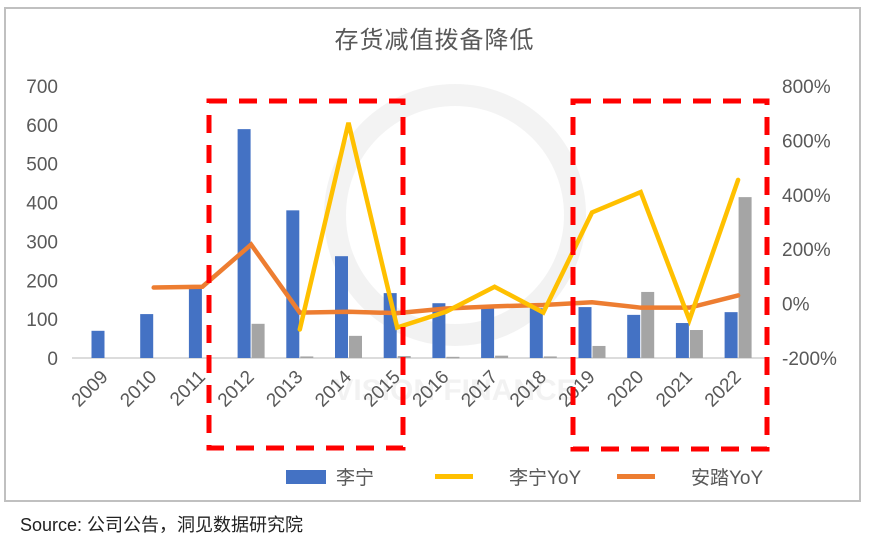 The width and height of the screenshot is (869, 542). I want to click on legend-label: 李宁, so click(355, 478).